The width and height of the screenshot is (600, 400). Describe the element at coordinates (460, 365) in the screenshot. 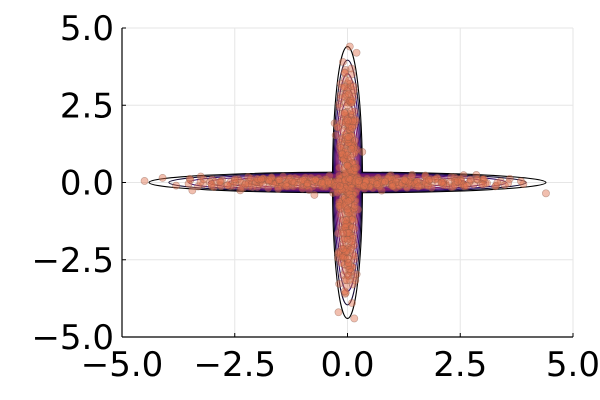

I see `x-tick-label: 2.5` at that location.